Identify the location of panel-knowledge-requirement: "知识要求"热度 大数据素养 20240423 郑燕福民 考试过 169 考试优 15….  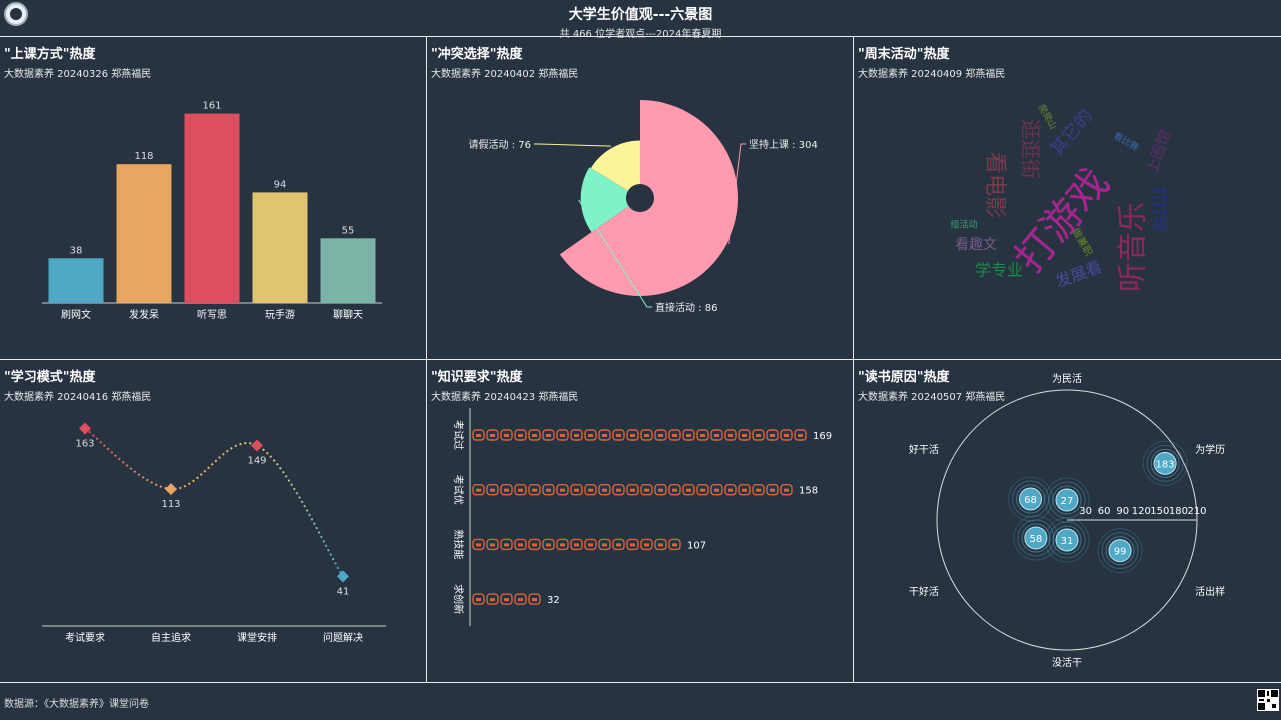
(640, 521).